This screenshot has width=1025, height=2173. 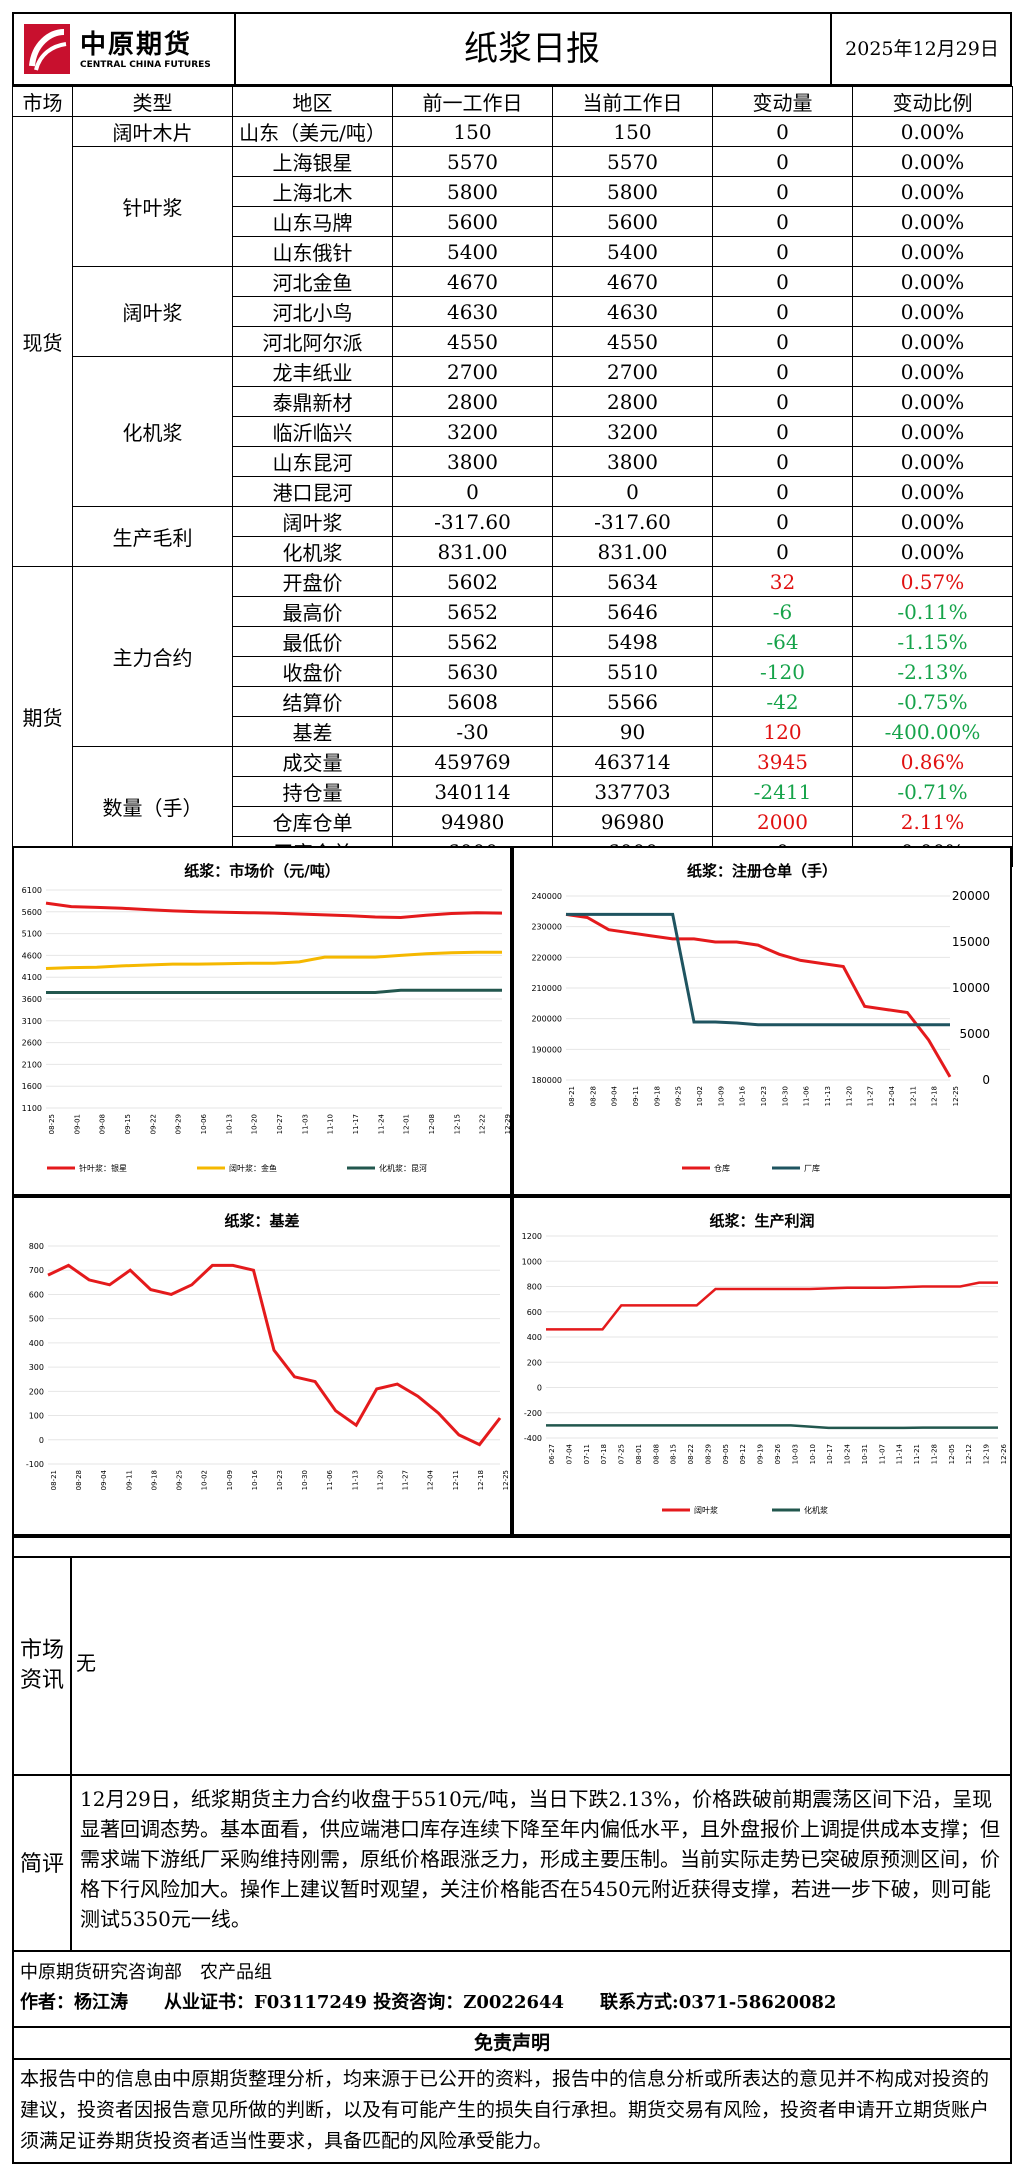 What do you see at coordinates (513, 191) in the screenshot?
I see `table-row: 上海北木 5800 5800 0 0.00%` at bounding box center [513, 191].